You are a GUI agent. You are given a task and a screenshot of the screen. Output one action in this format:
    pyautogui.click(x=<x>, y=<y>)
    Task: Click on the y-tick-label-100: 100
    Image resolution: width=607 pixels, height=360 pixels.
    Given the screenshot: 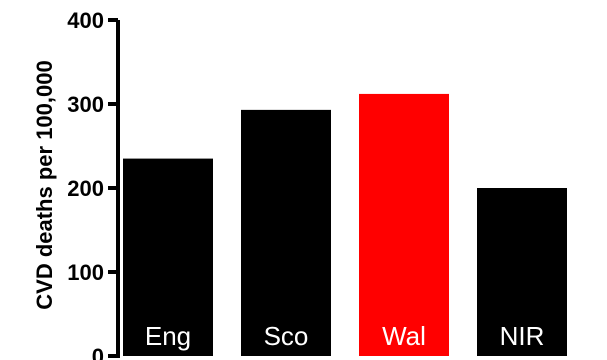 What is the action you would take?
    pyautogui.click(x=85, y=272)
    